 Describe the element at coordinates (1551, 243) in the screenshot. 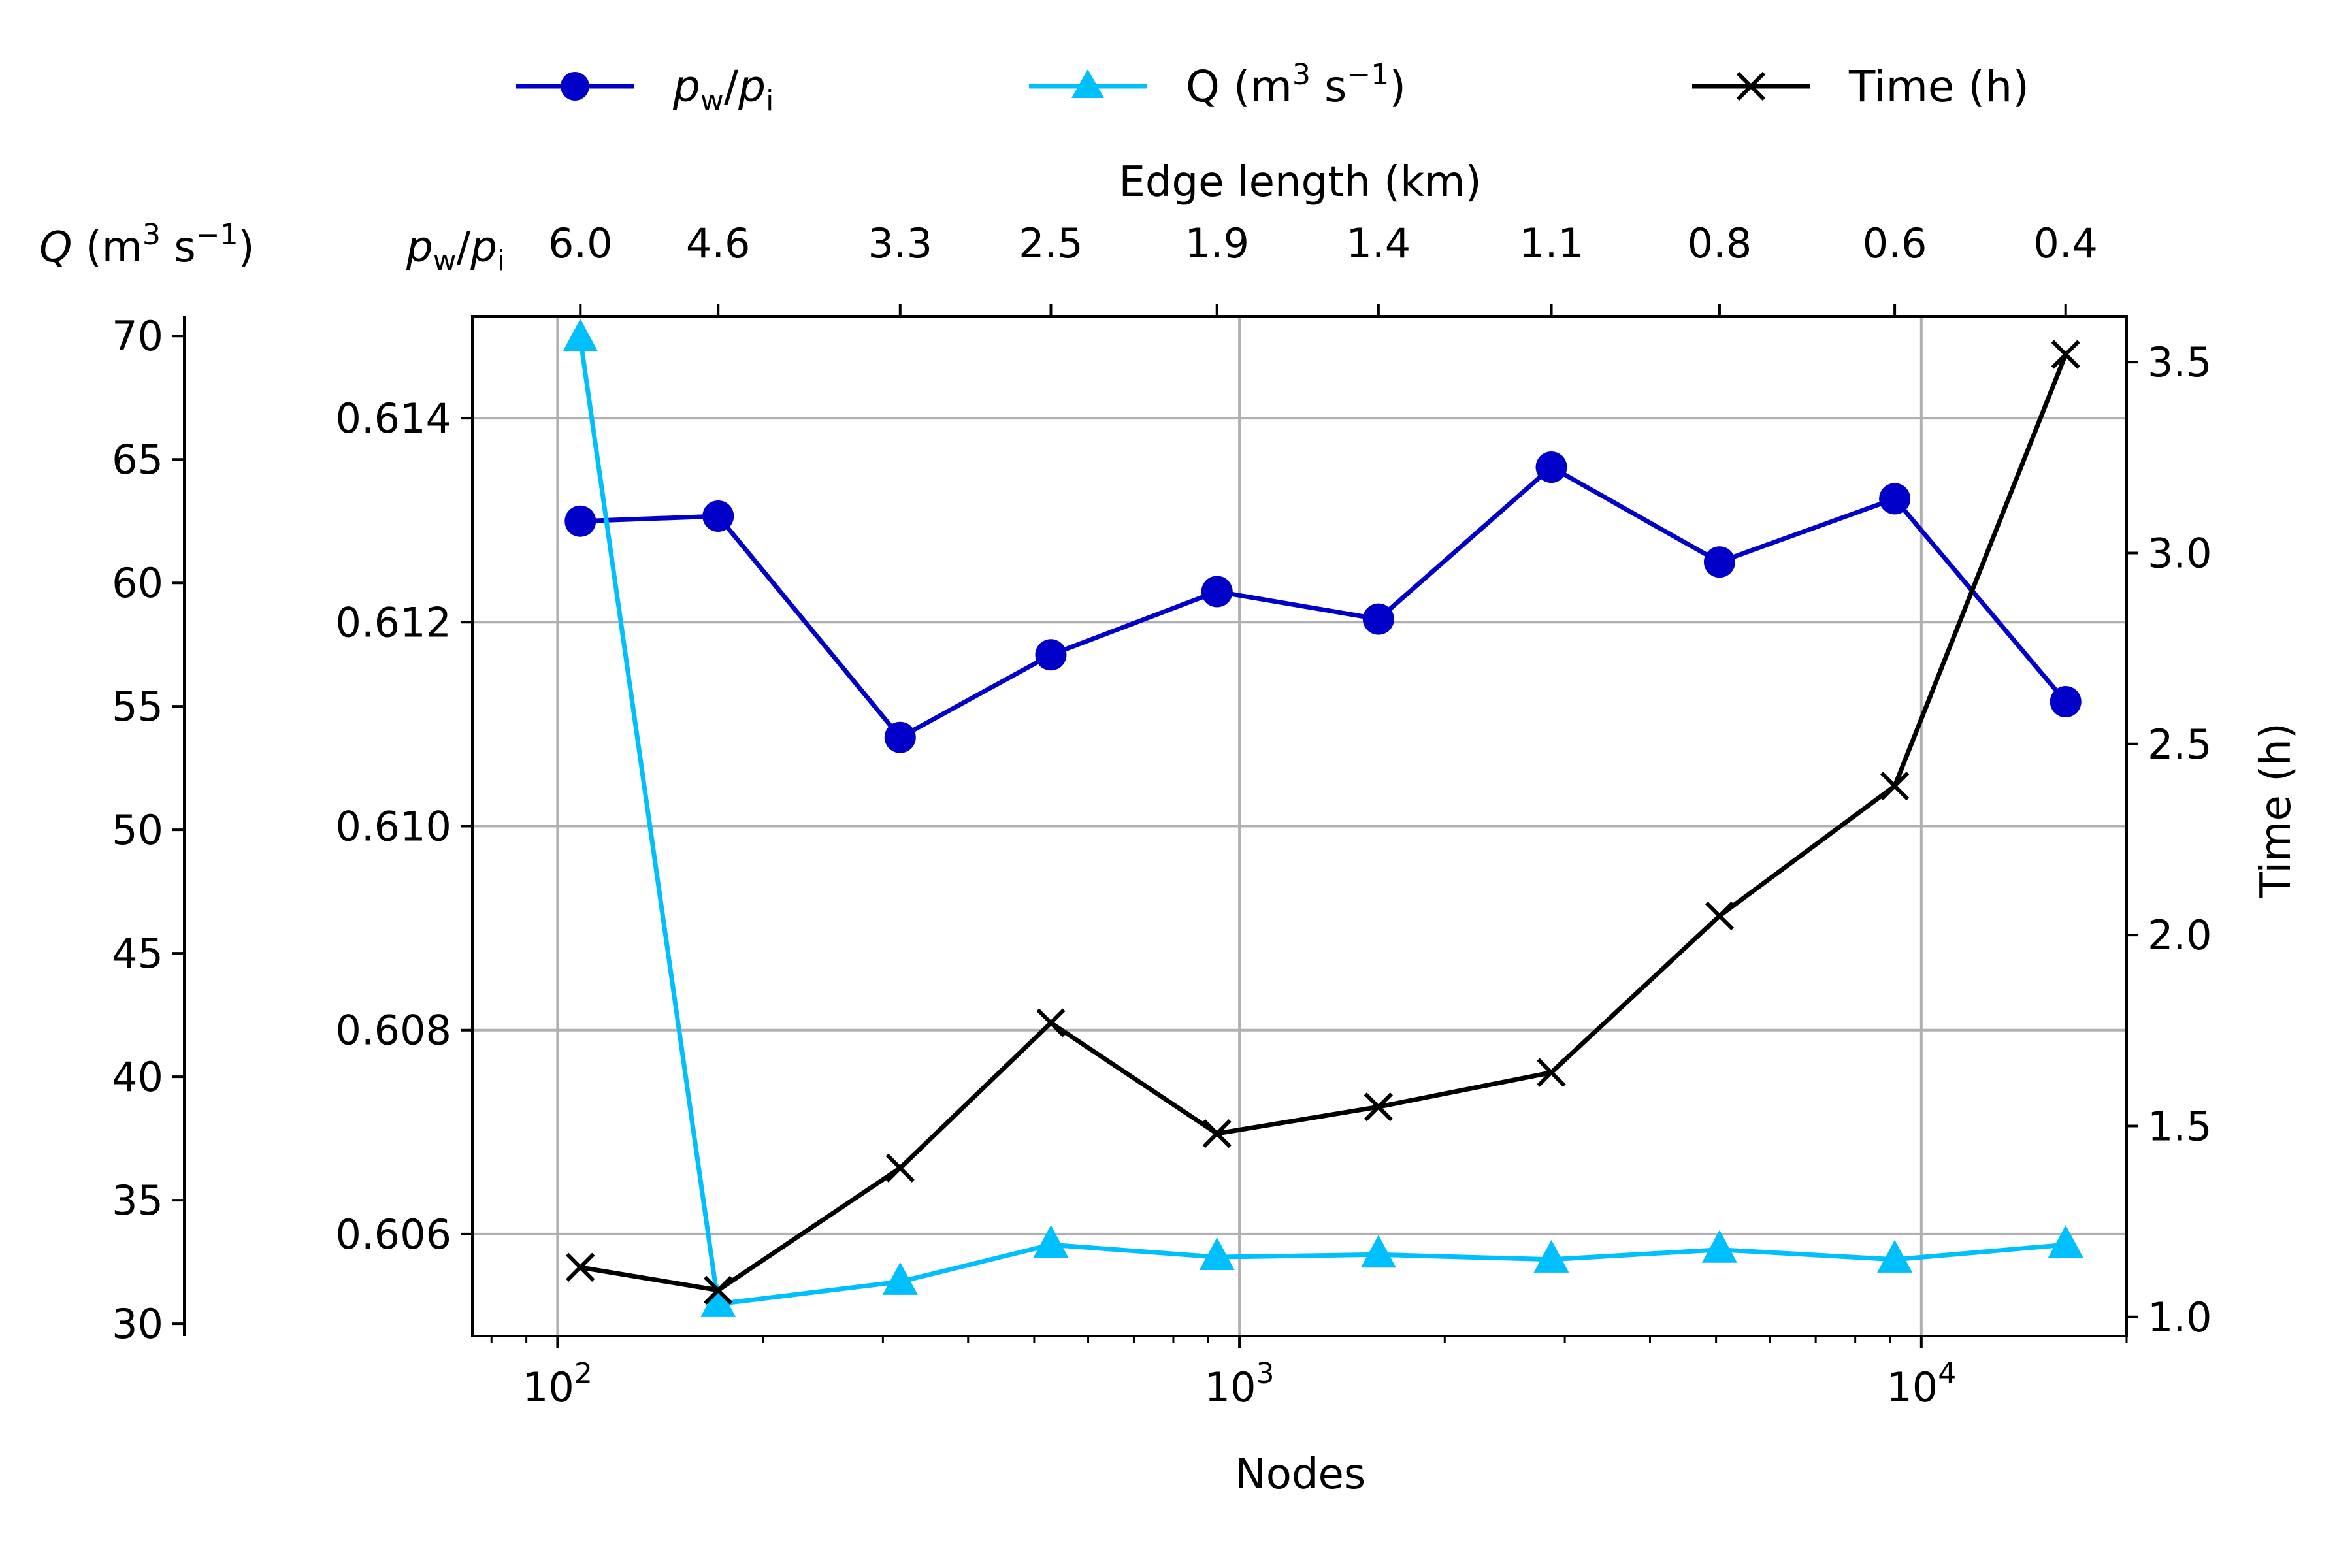

I see `top-tick-label-6: 1.1` at that location.